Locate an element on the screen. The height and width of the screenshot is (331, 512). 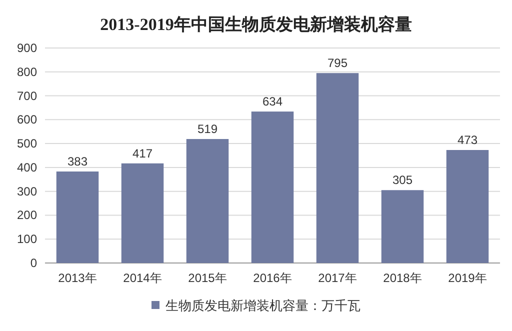
y-tick-label: 900 is located at coordinates (27, 48).